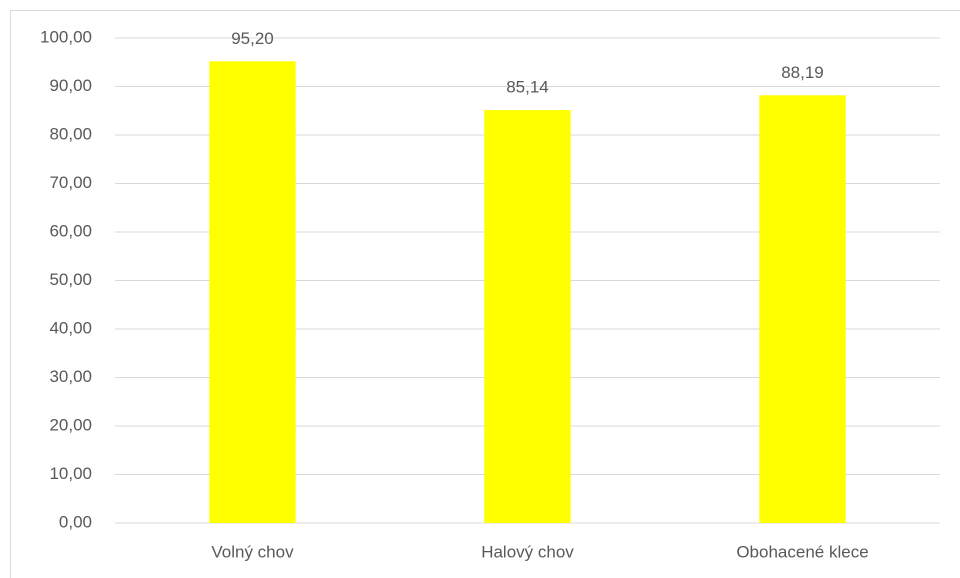 The width and height of the screenshot is (960, 578). I want to click on value-label: 85,14, so click(527, 87).